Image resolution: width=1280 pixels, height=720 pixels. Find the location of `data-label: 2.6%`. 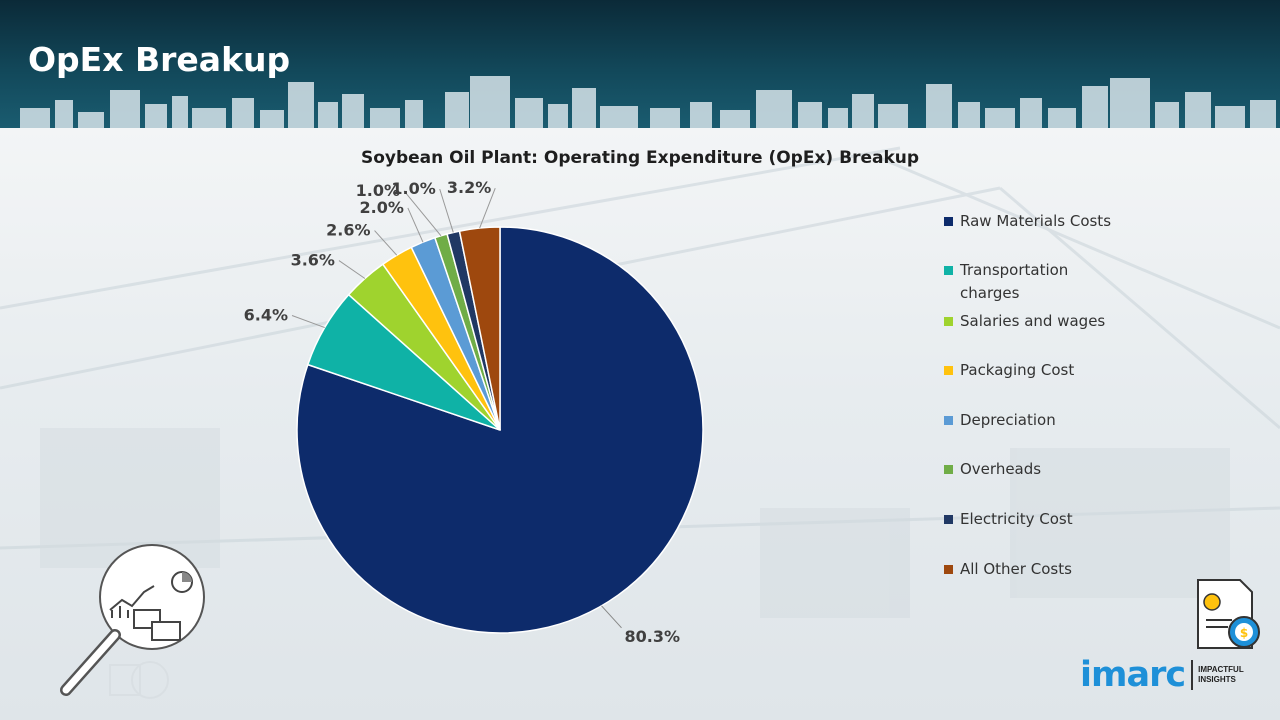

data-label: 2.6% is located at coordinates (348, 230).